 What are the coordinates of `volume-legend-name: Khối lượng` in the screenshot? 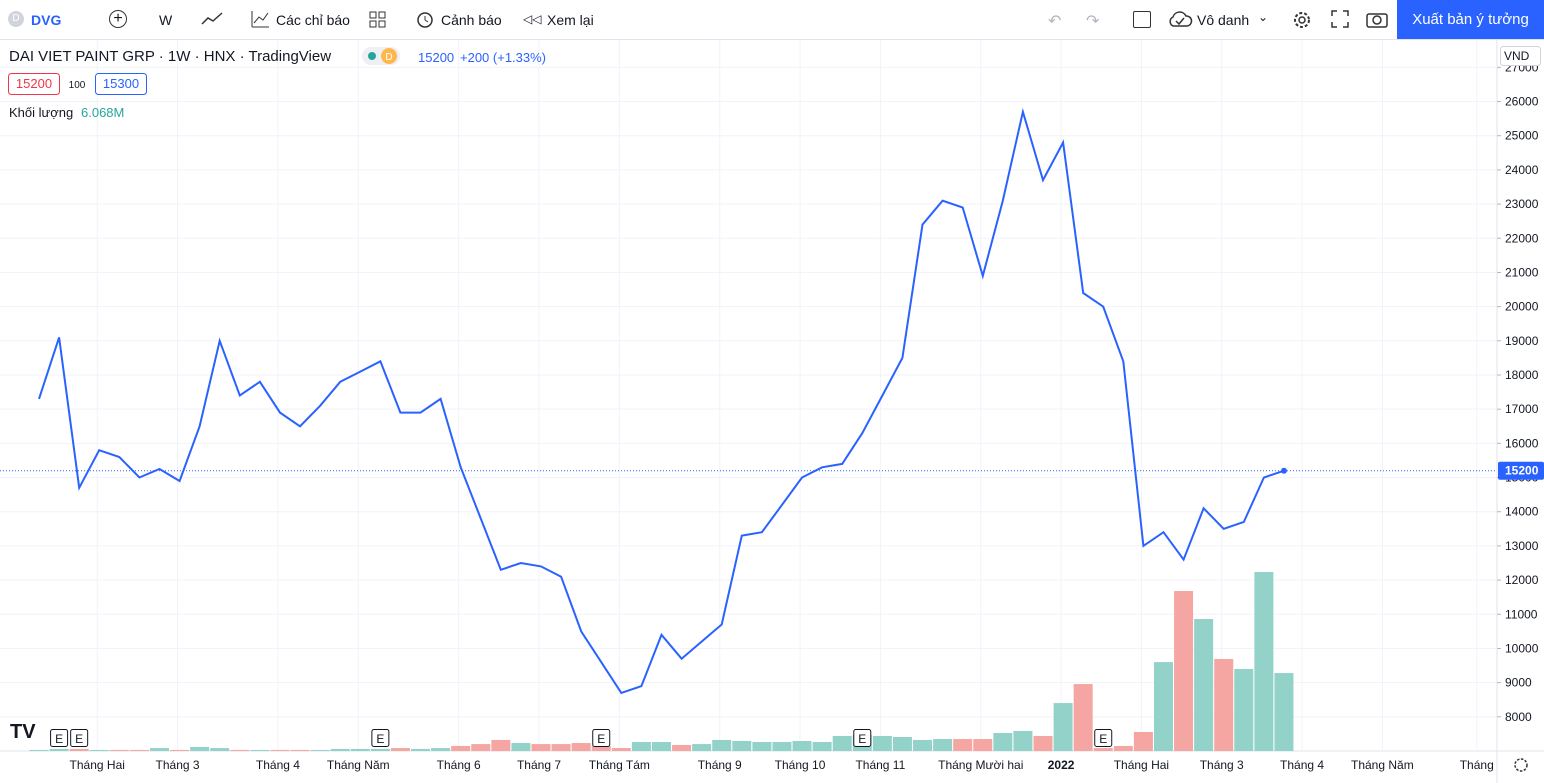 It's located at (41, 112).